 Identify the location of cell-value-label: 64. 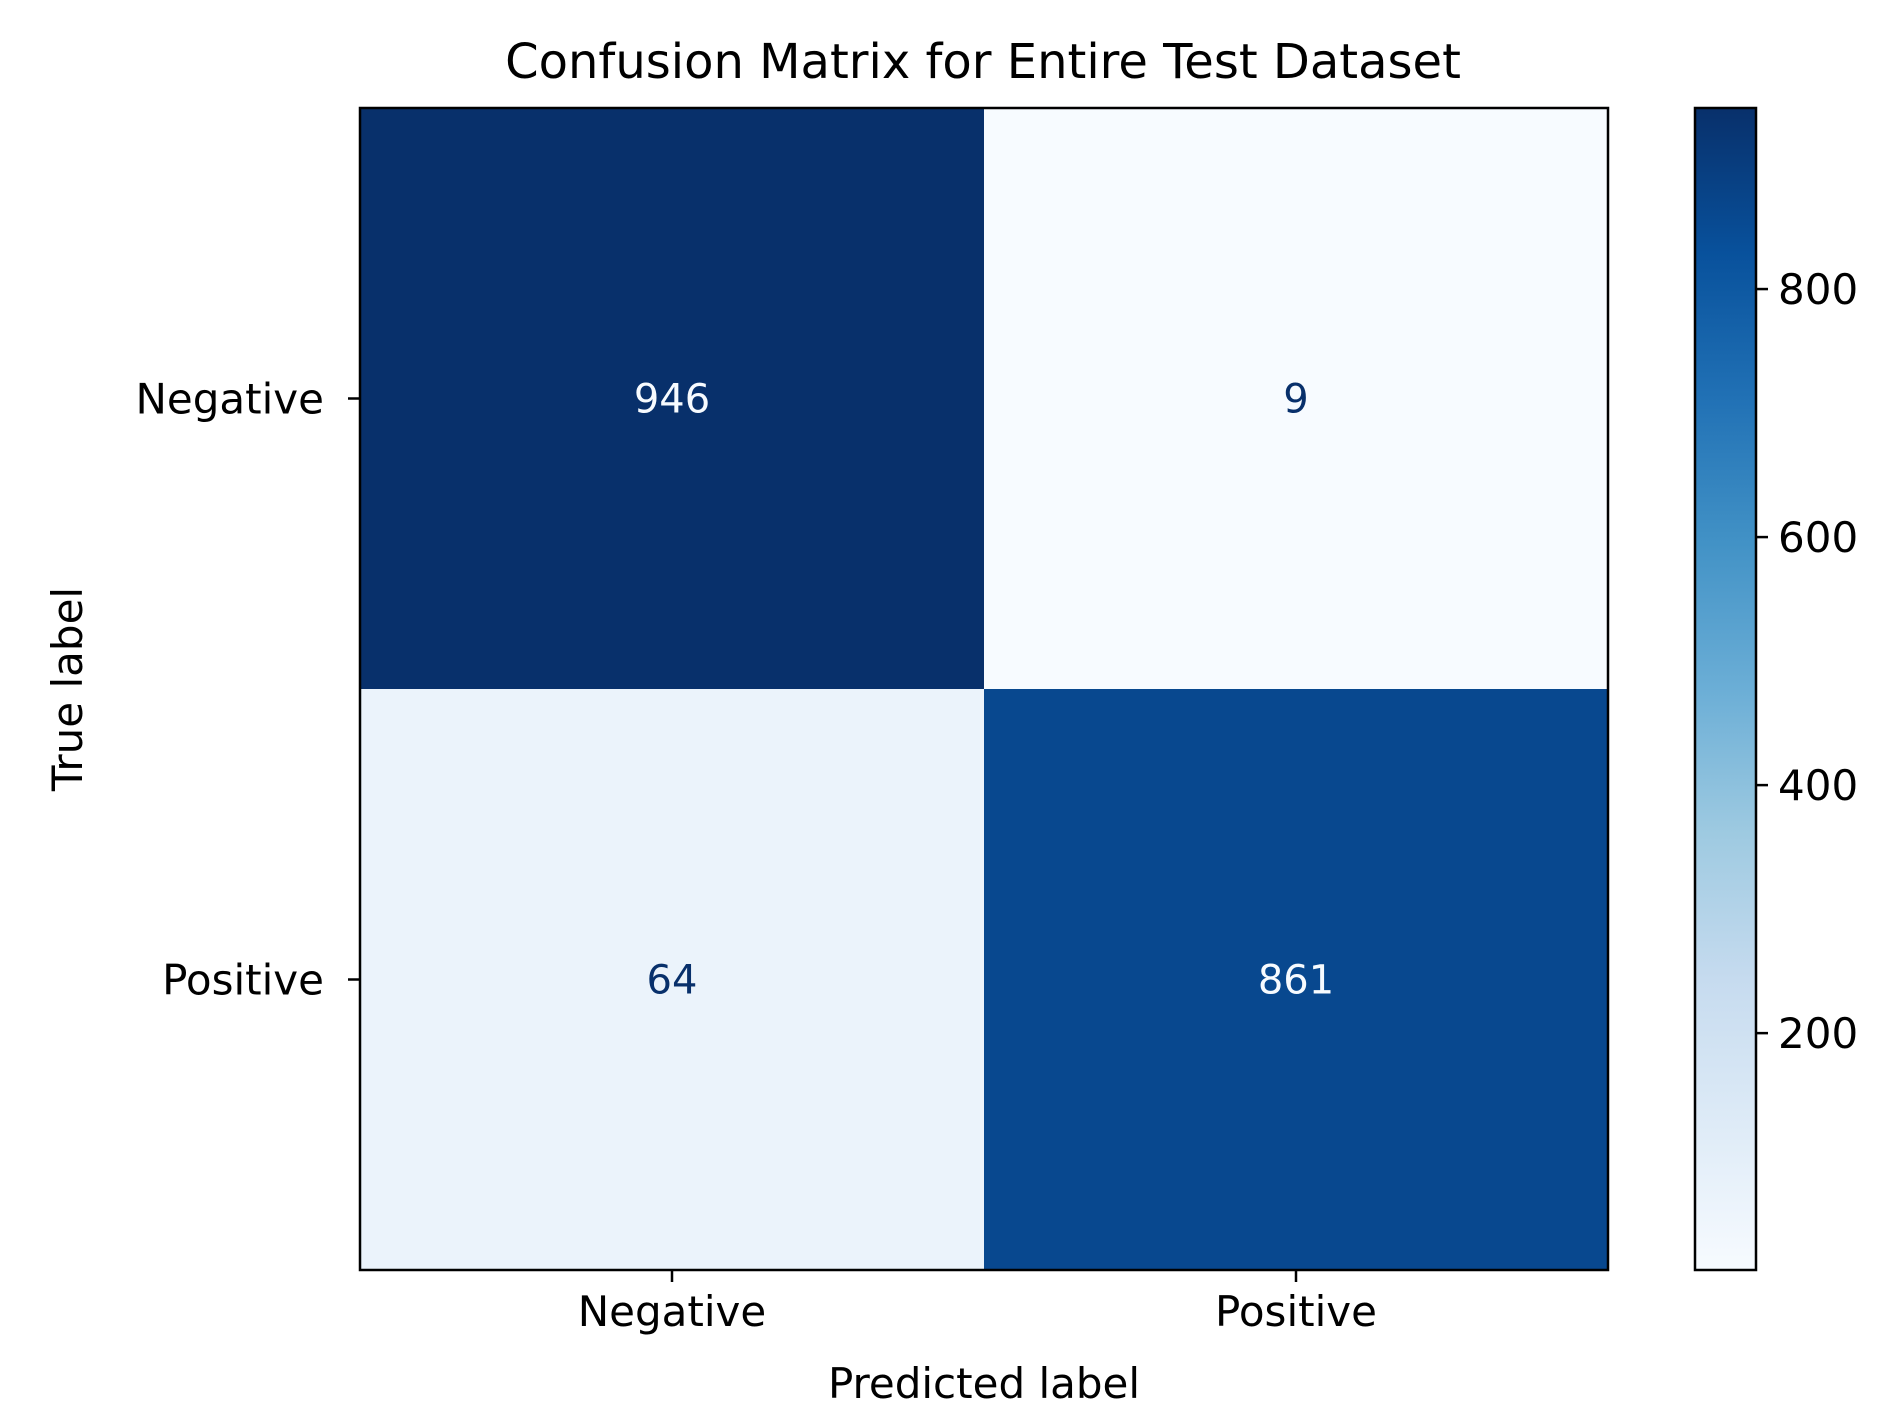
(672, 981).